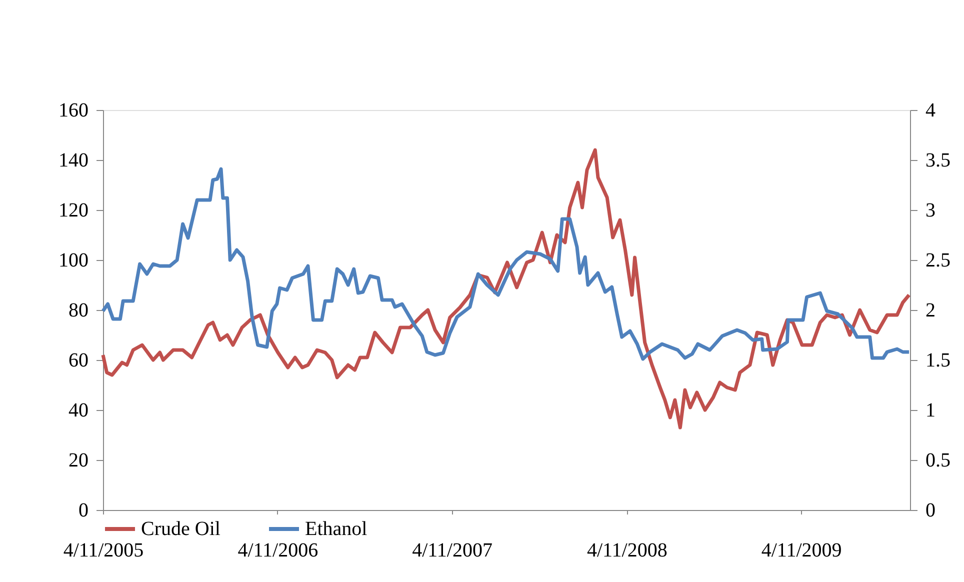 Image resolution: width=964 pixels, height=582 pixels. What do you see at coordinates (938, 361) in the screenshot?
I see `y2-tick-label: 1.5` at bounding box center [938, 361].